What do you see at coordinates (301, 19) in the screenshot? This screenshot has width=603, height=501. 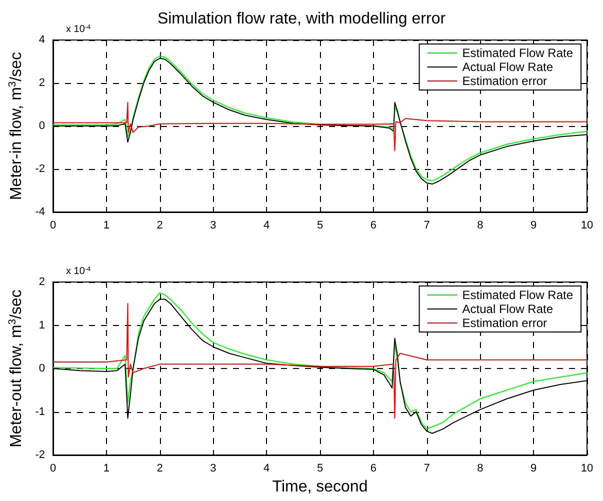 I see `chart-title: Simulation flow rate, with modelling error` at bounding box center [301, 19].